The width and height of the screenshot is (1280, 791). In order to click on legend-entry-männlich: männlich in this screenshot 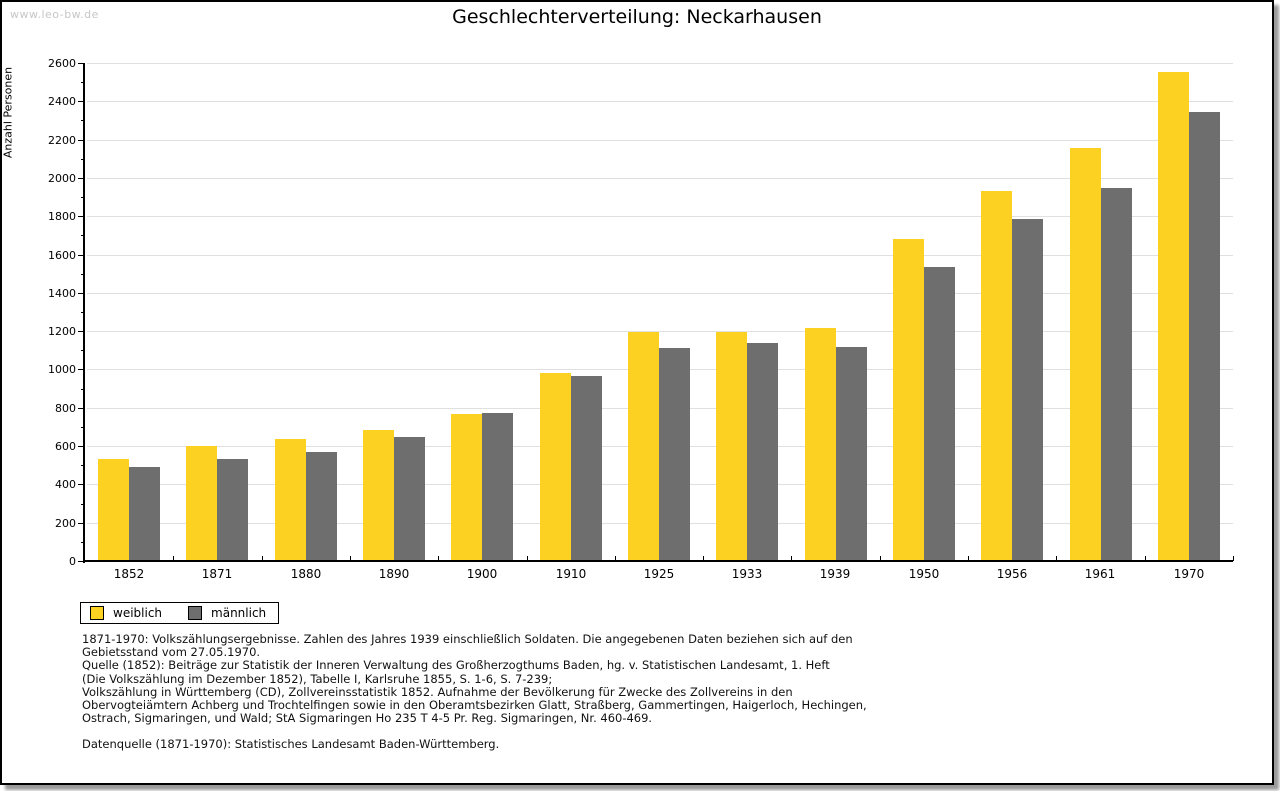, I will do `click(227, 613)`.